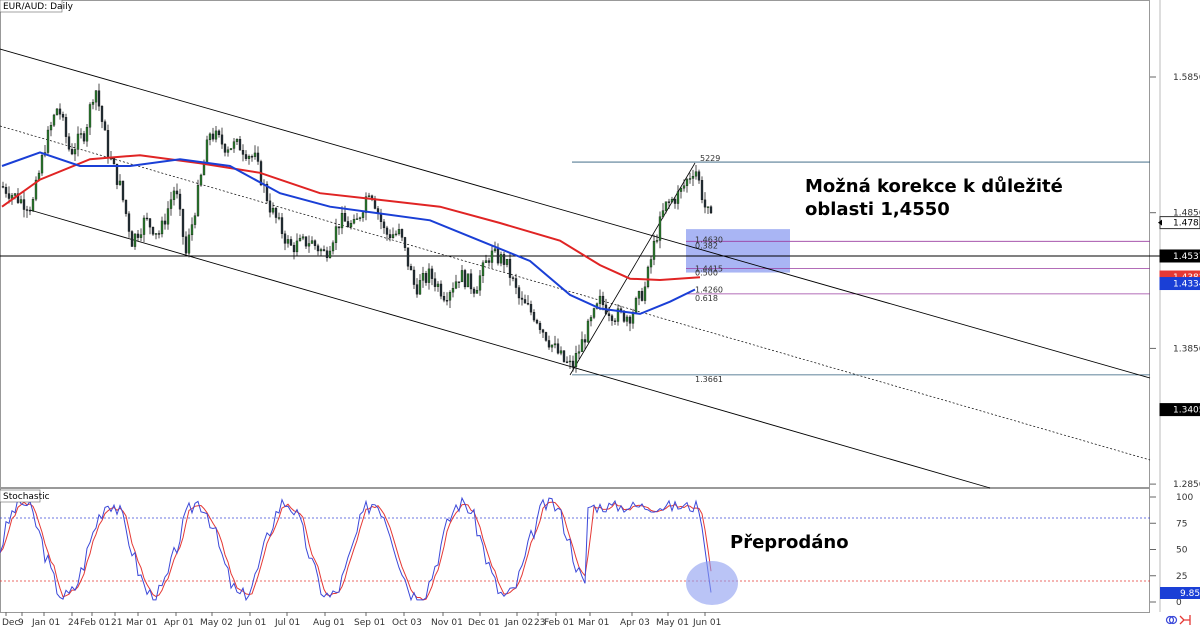  I want to click on fib-label: 1.4415, so click(709, 269).